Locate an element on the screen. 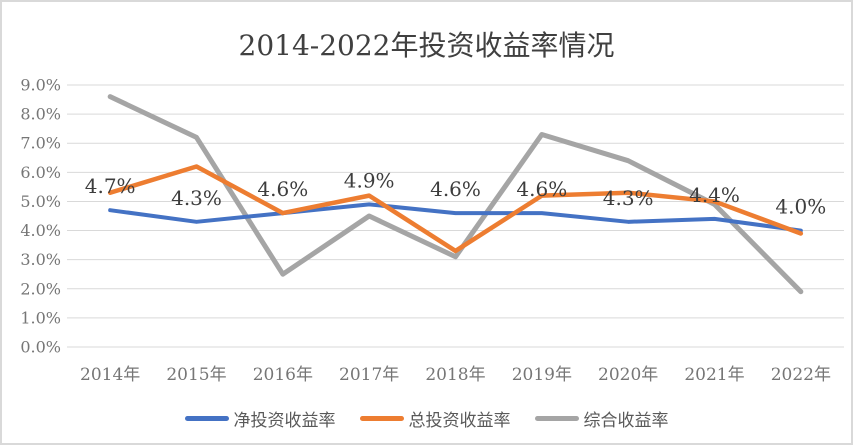  y-tick-label: 4.0% is located at coordinates (40, 230).